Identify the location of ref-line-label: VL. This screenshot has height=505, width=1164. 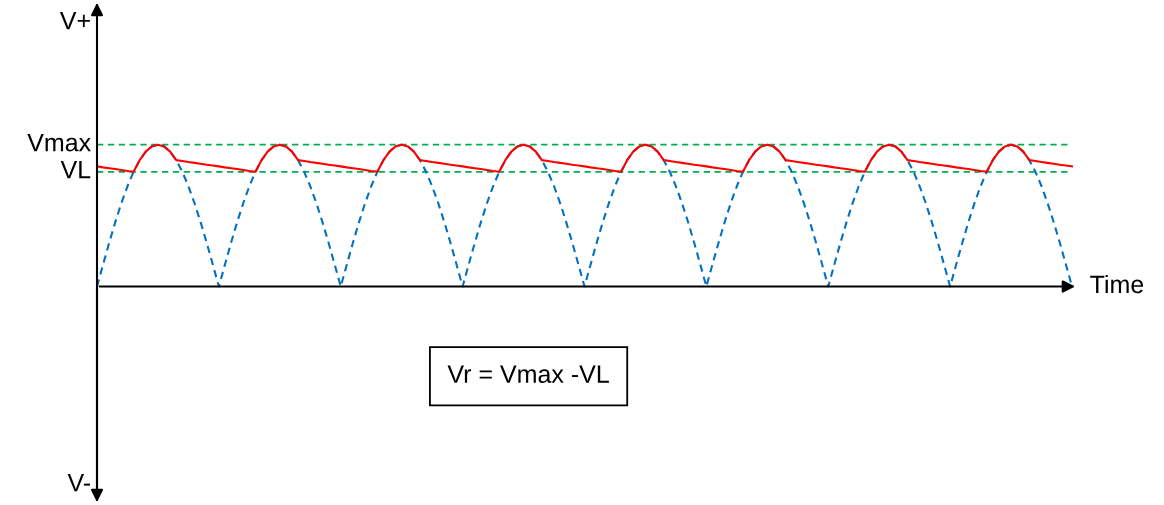
(75, 170).